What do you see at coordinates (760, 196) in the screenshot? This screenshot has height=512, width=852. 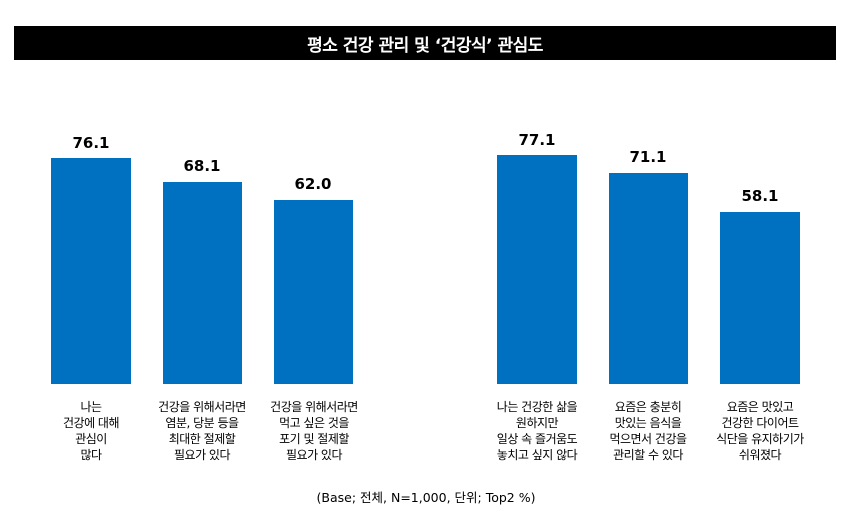 I see `value-label: 58.1` at bounding box center [760, 196].